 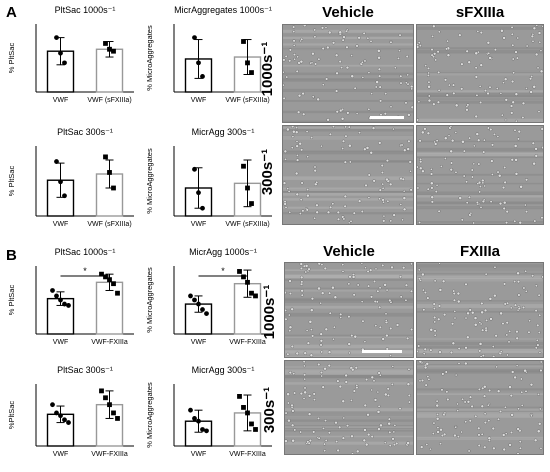 What do you see at coordinates (223, 10) in the screenshot?
I see `chart-title: MicrAggregates 1000s⁻¹` at bounding box center [223, 10].